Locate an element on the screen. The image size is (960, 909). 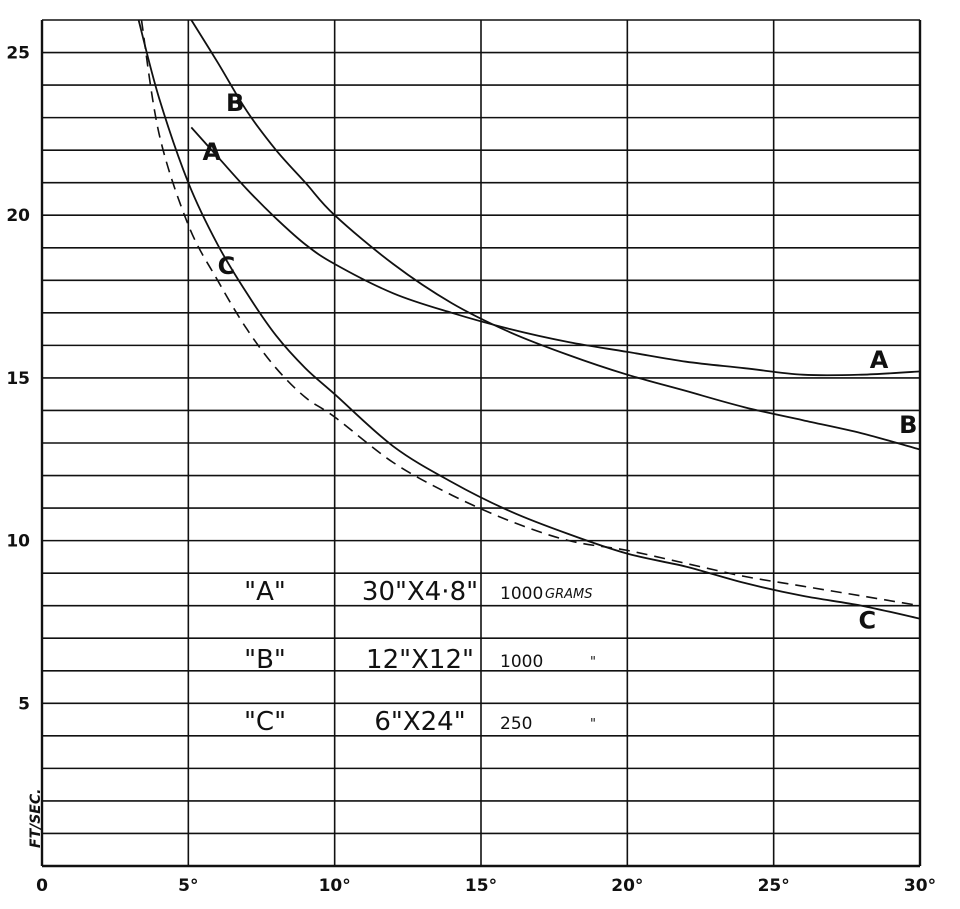
legend-unit: GRAMS is located at coordinates (568, 594).